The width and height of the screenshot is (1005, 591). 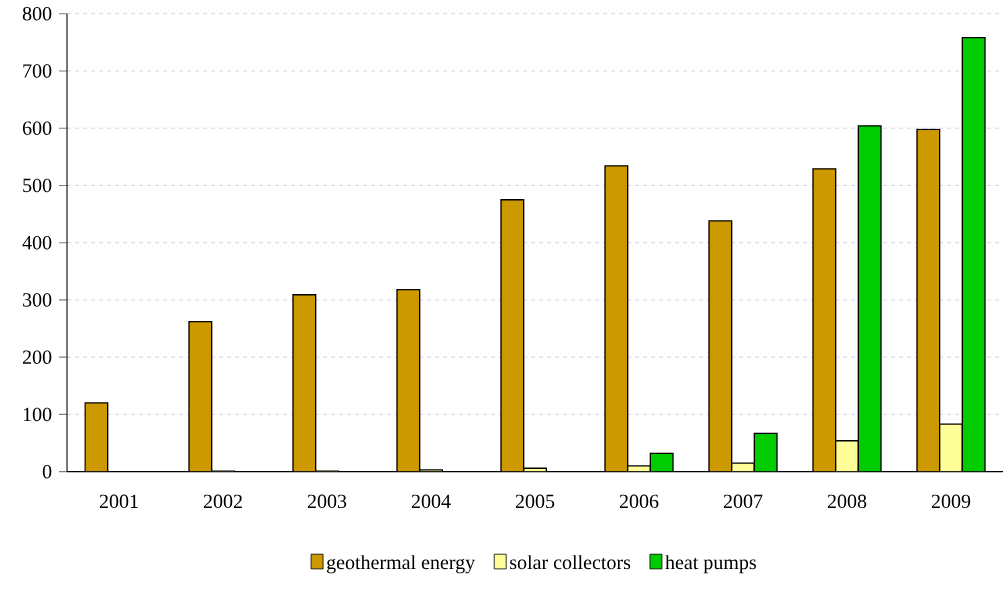 I want to click on legend-label: heat pumps, so click(x=710, y=564).